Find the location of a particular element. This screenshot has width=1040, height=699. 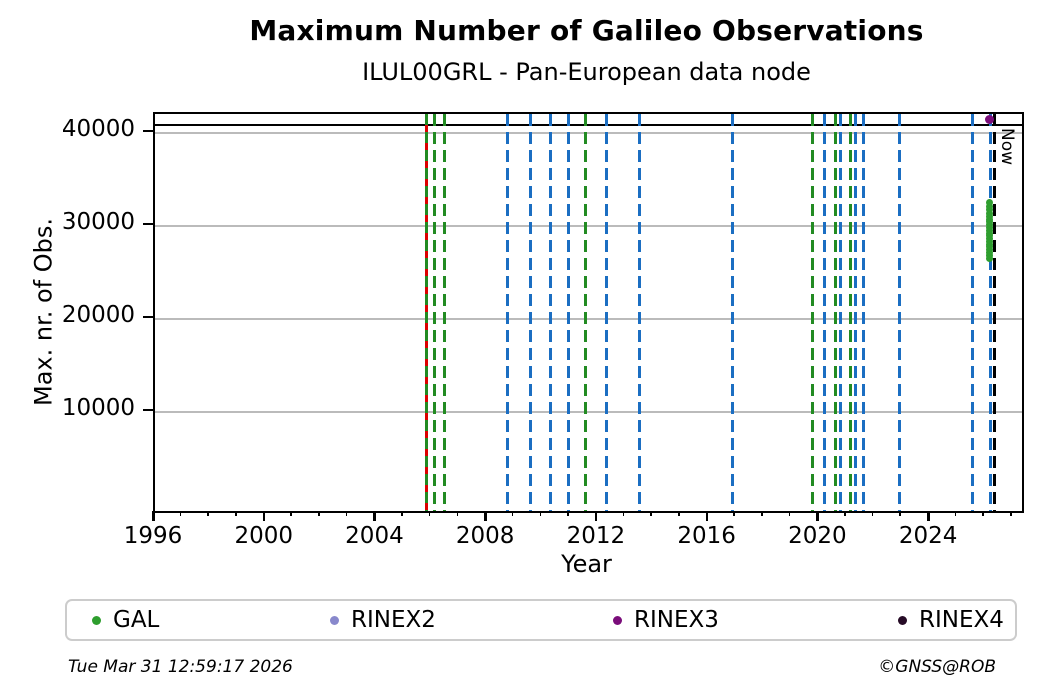

x-tick-label: 2012 is located at coordinates (596, 536).